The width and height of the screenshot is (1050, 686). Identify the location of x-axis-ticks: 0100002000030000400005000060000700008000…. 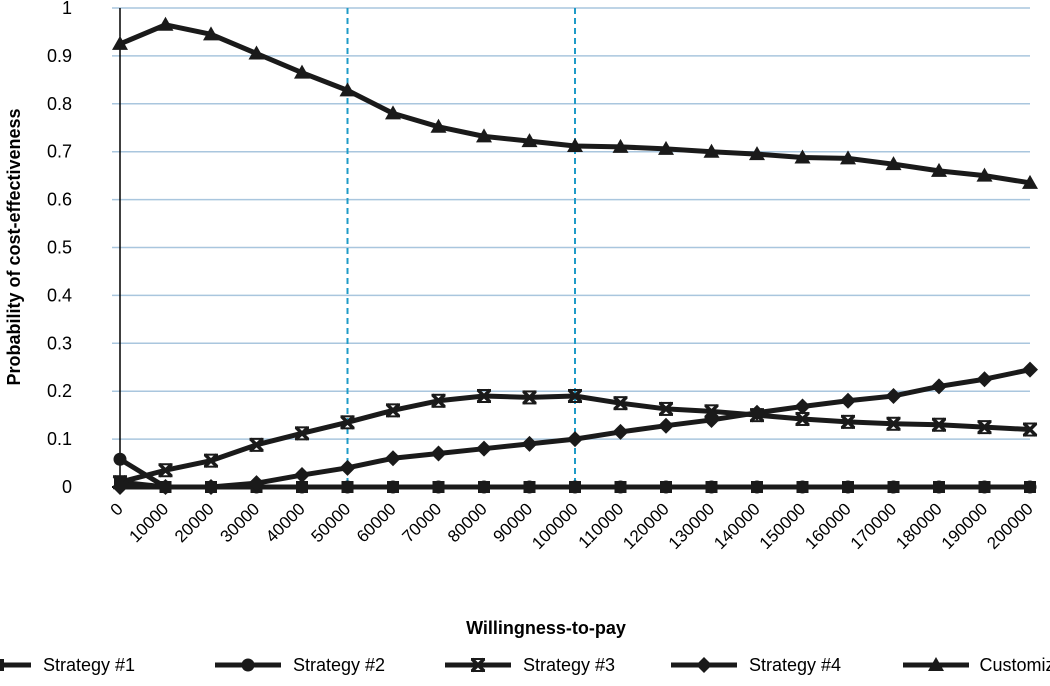
(572, 526).